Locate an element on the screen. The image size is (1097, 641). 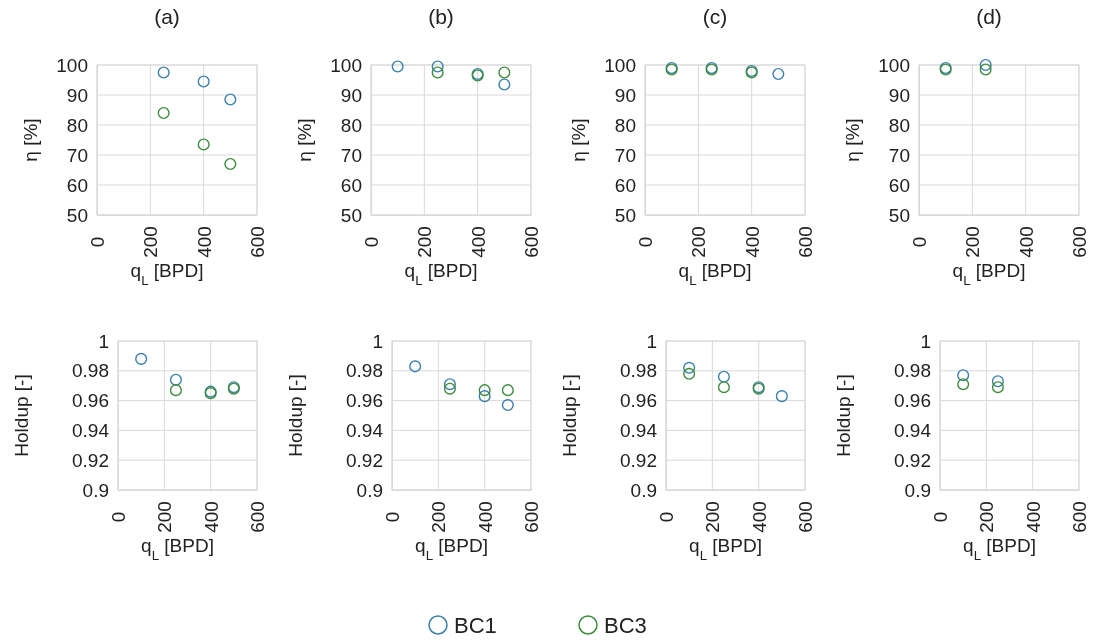
chart-title: (b) is located at coordinates (441, 16).